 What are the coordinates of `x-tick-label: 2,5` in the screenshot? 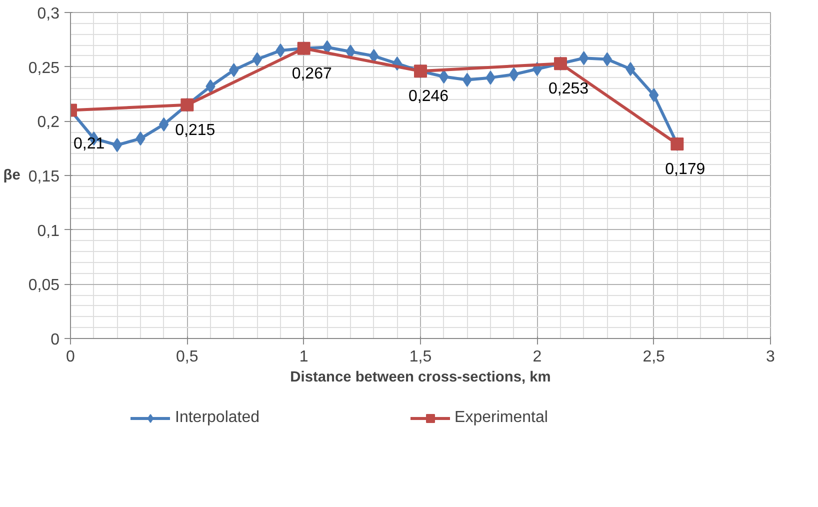 It's located at (654, 357).